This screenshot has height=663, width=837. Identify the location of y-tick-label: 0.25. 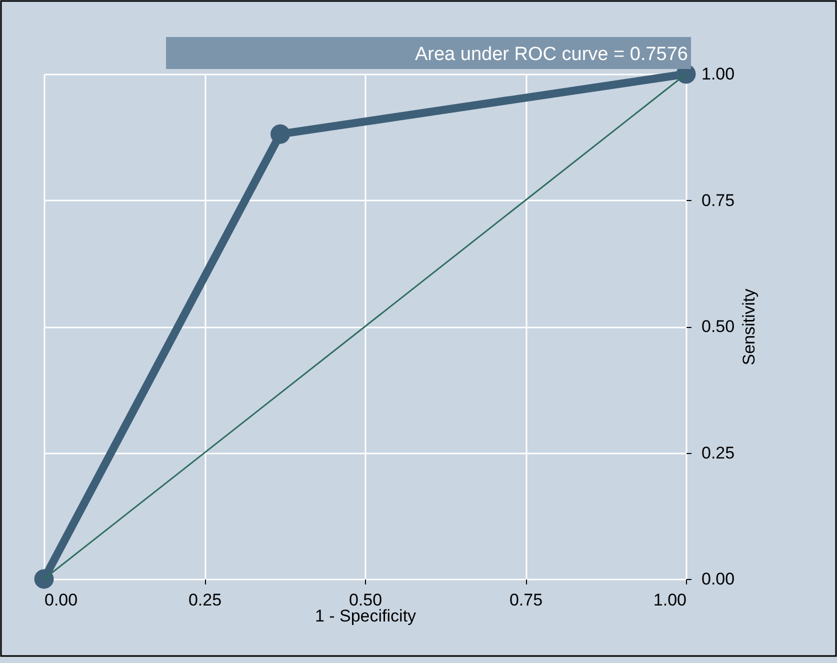
(718, 452).